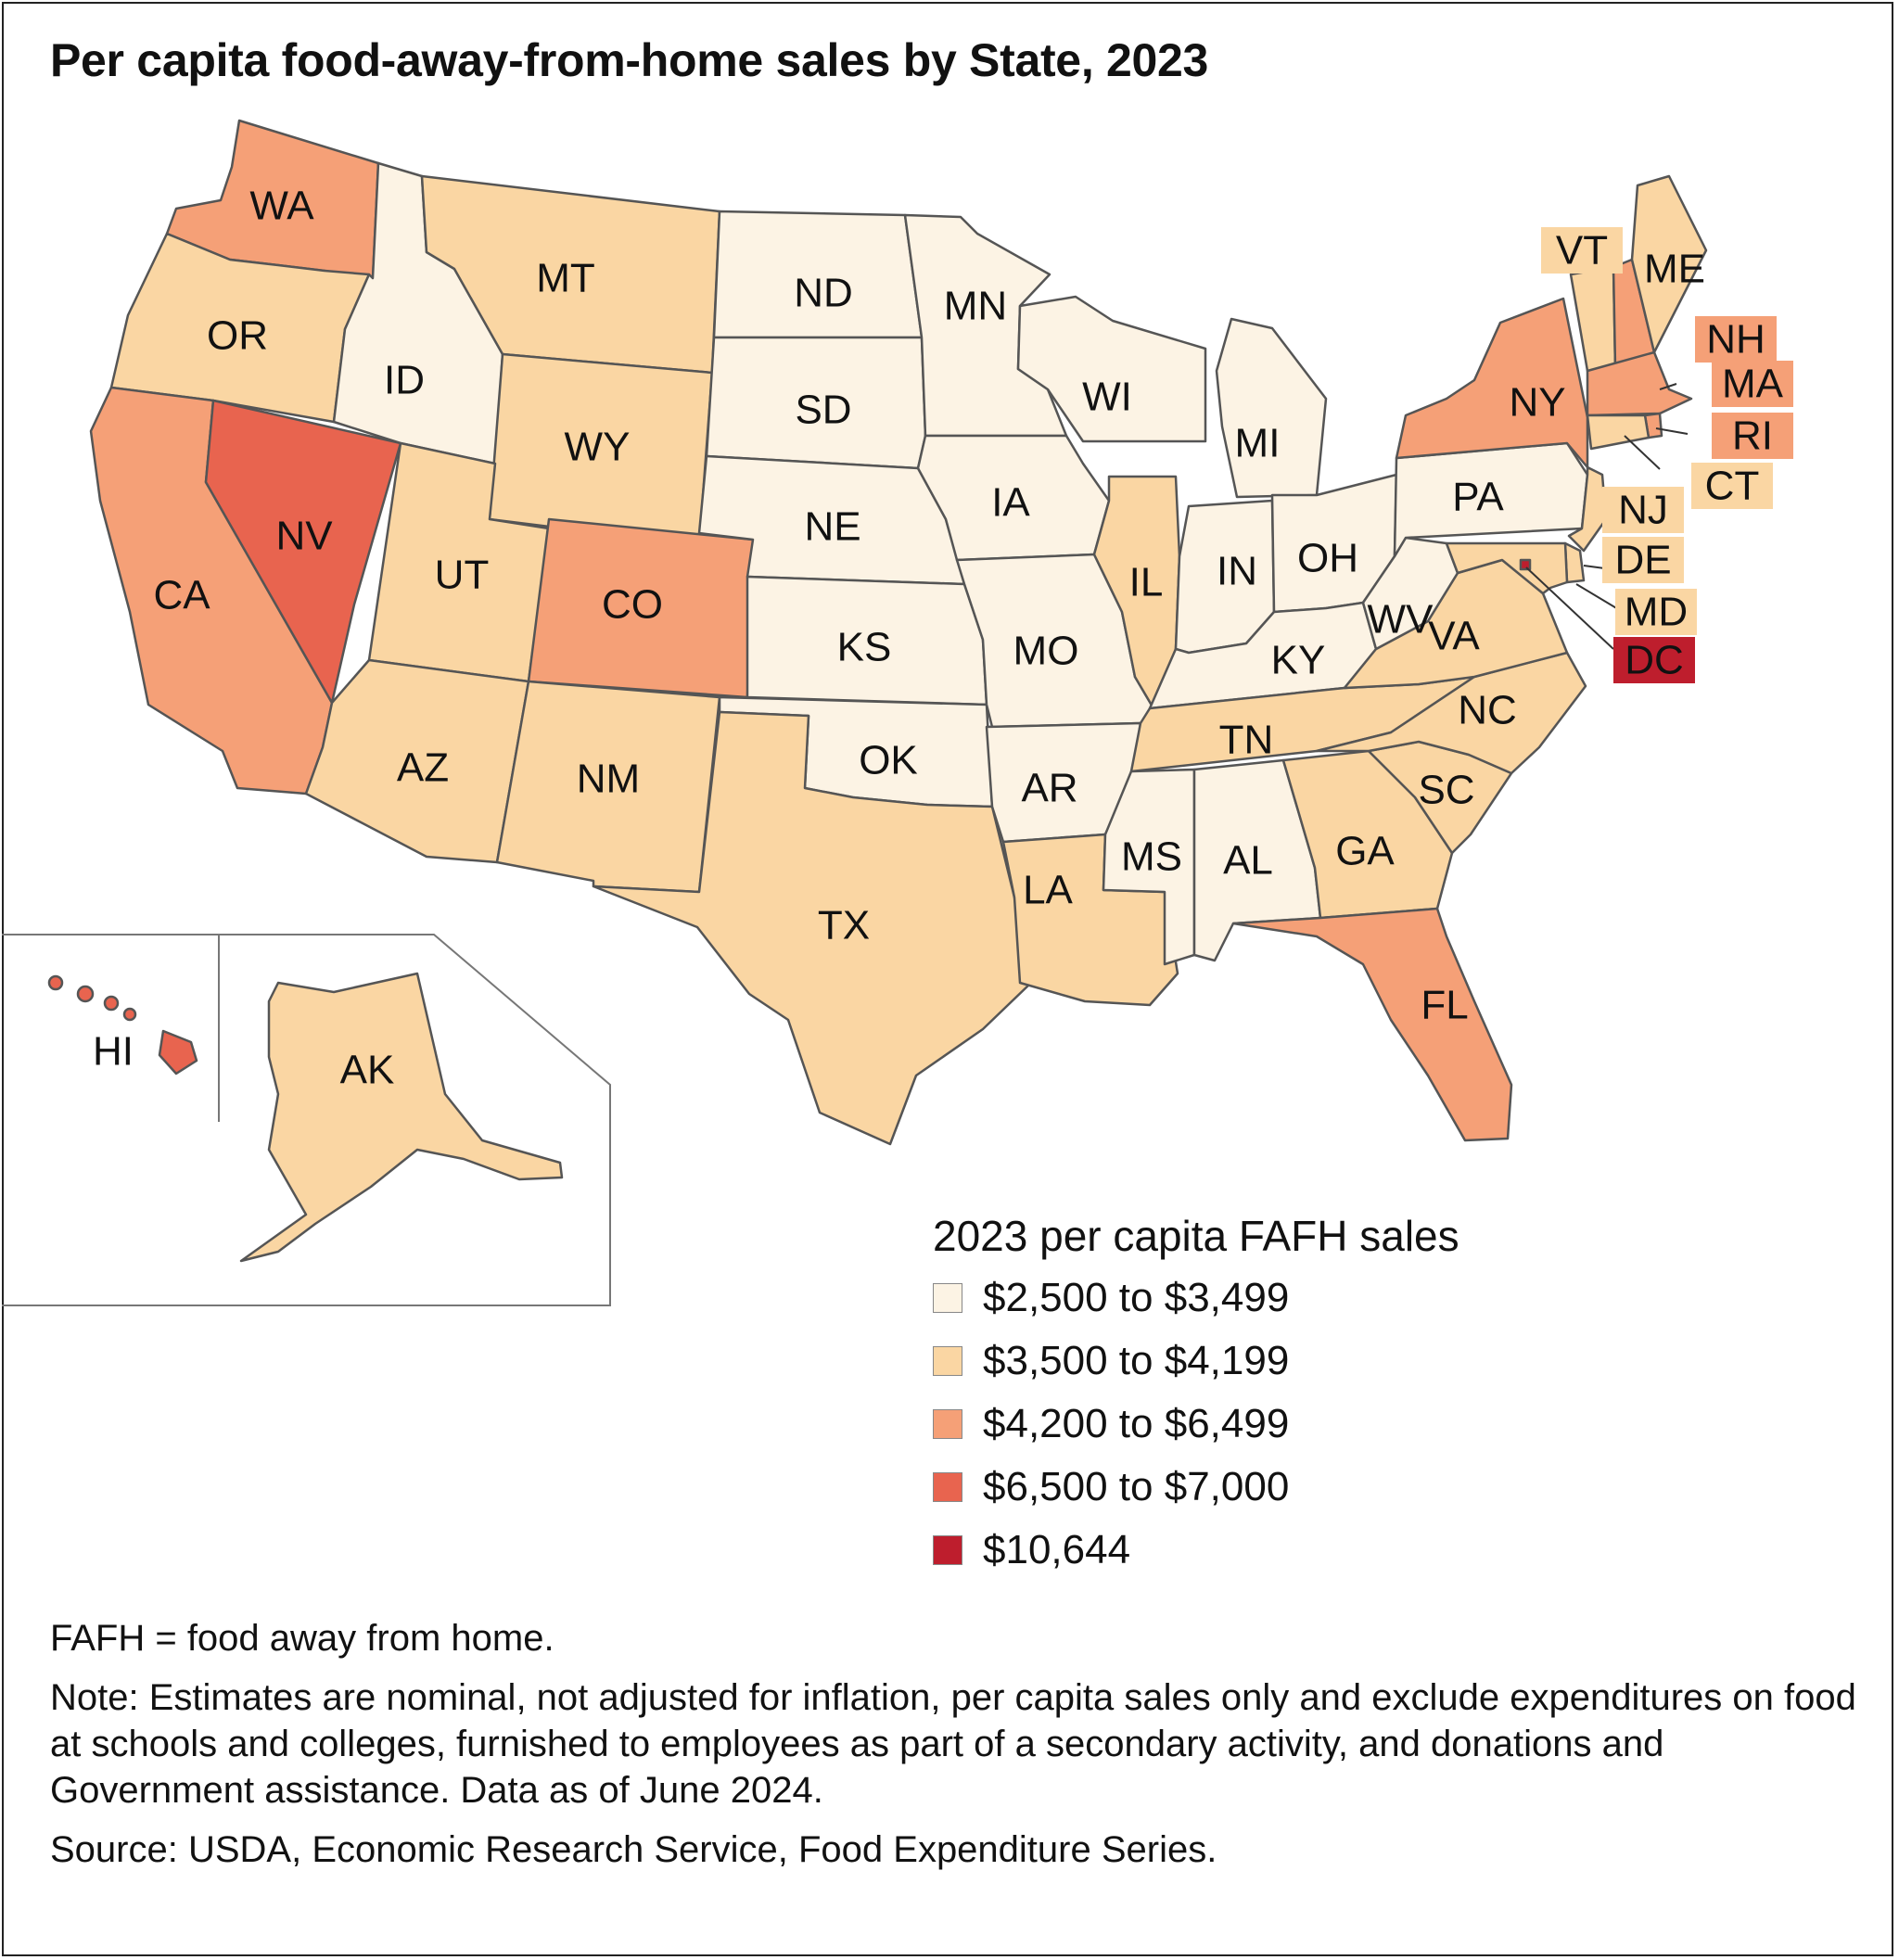 The height and width of the screenshot is (1960, 1899). Describe the element at coordinates (823, 293) in the screenshot. I see `state-label-ND: ND` at that location.